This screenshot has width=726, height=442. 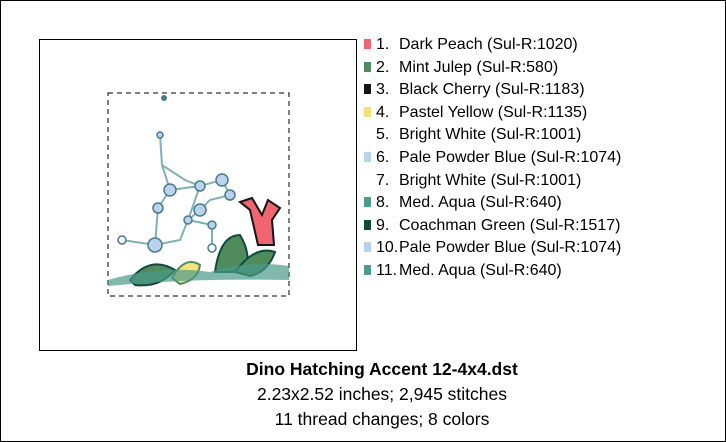 What do you see at coordinates (383, 203) in the screenshot?
I see `thread-number: 8.` at bounding box center [383, 203].